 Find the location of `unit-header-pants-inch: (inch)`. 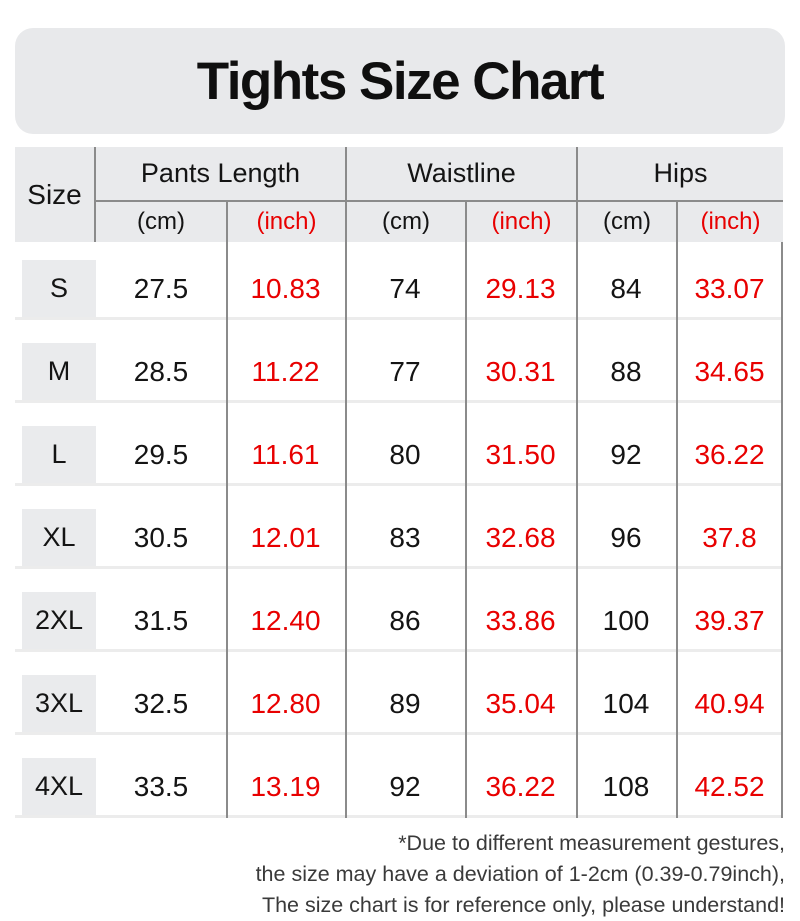

unit-header-pants-inch: (inch) is located at coordinates (285, 222).